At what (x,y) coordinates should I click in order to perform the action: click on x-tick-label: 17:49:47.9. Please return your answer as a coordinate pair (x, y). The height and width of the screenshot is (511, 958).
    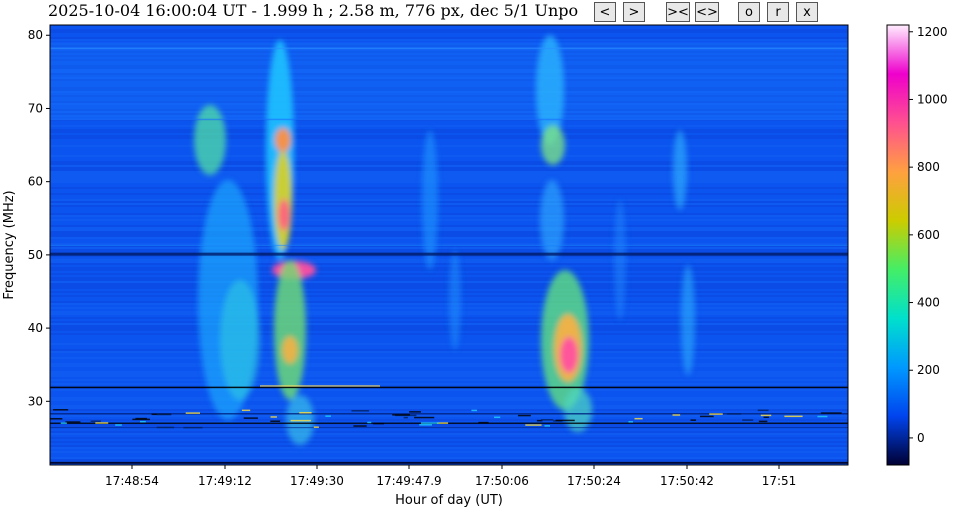
    Looking at the image, I should click on (408, 481).